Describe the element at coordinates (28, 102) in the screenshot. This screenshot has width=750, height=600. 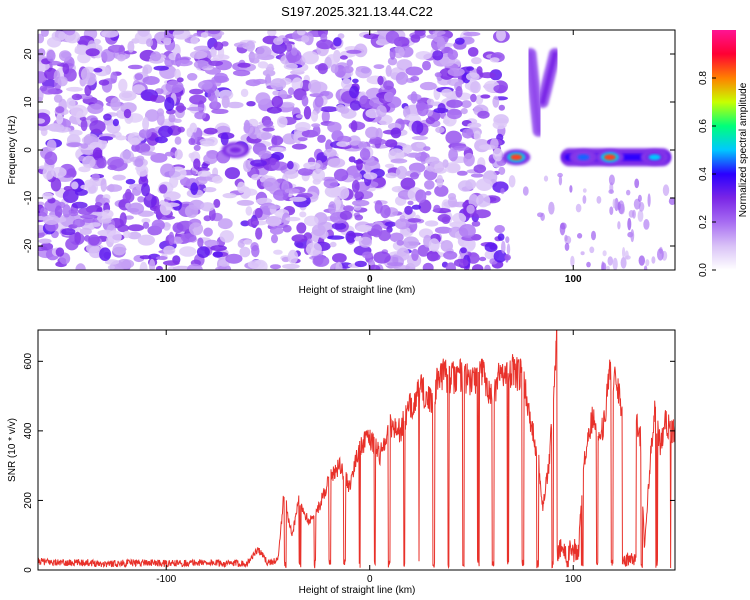
I see `y-tick-label: 10` at that location.